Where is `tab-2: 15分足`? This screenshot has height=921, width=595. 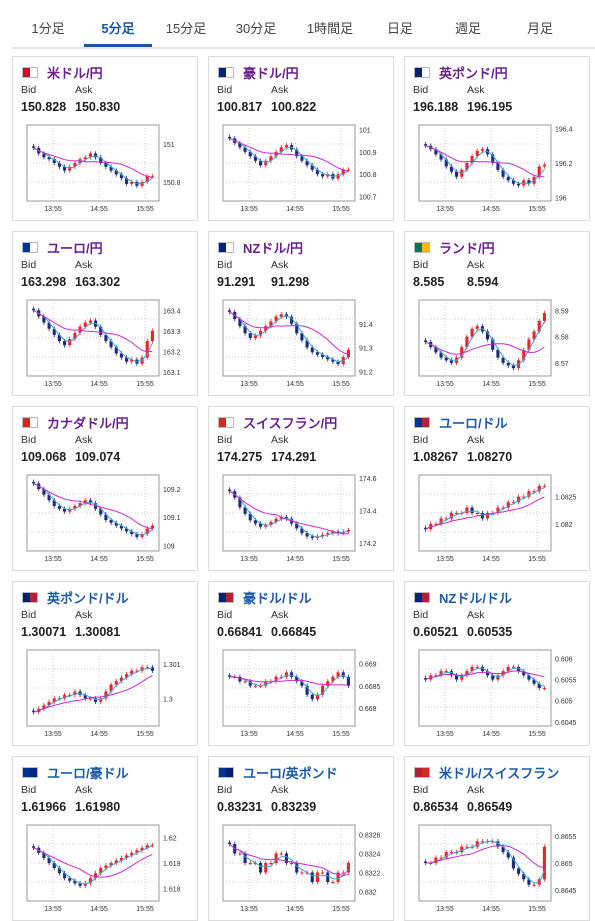 tab-2: 15分足 is located at coordinates (186, 28).